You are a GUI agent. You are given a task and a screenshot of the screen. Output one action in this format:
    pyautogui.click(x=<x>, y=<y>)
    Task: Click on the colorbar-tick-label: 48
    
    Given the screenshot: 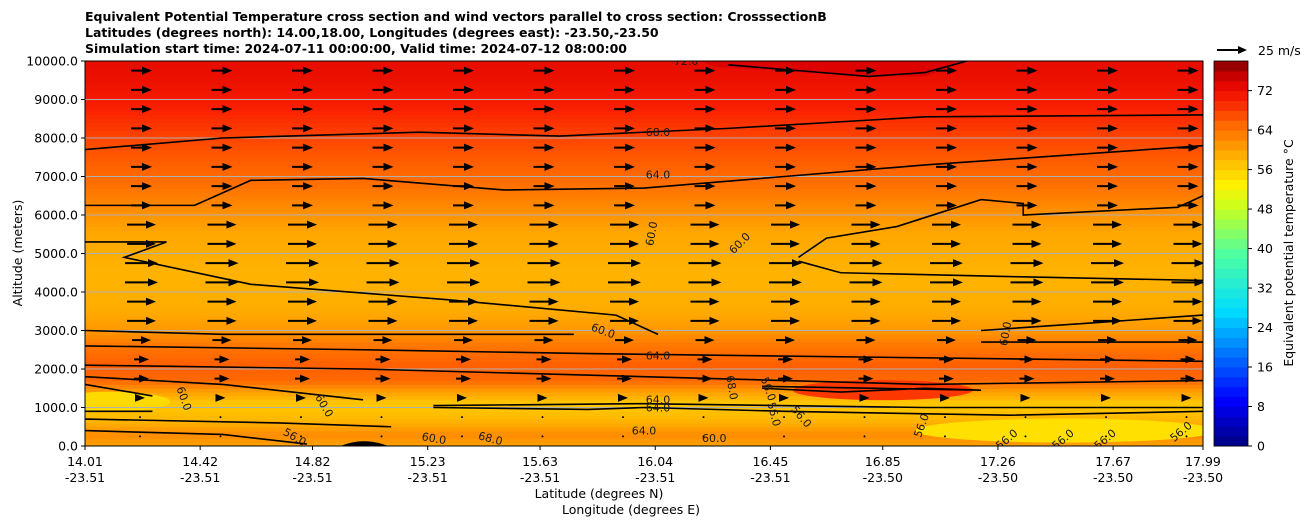 What is the action you would take?
    pyautogui.click(x=1265, y=209)
    